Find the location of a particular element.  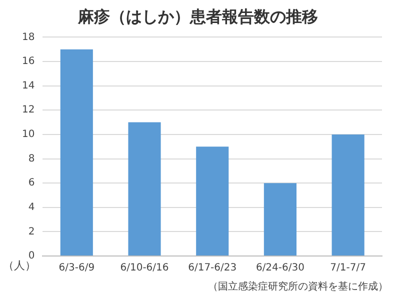

y-tick-label: 4 is located at coordinates (31, 207).